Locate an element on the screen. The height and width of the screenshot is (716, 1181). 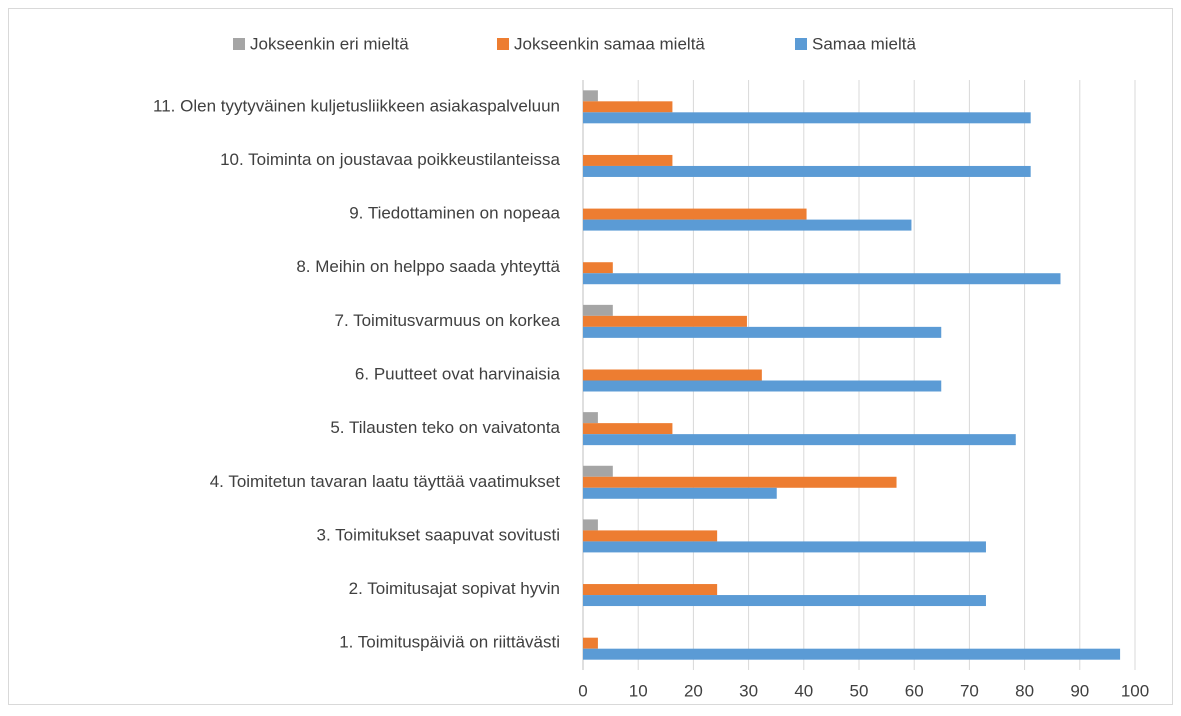
y-tick-label: 2. Toimitusajat sopivat hyvin is located at coordinates (454, 588).